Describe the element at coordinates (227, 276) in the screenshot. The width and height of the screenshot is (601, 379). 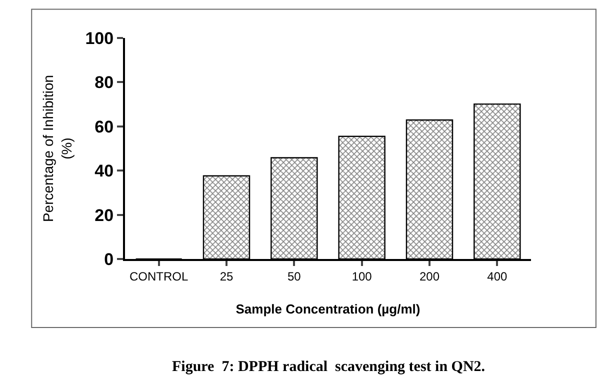
I see `x-tick-label: 25` at that location.